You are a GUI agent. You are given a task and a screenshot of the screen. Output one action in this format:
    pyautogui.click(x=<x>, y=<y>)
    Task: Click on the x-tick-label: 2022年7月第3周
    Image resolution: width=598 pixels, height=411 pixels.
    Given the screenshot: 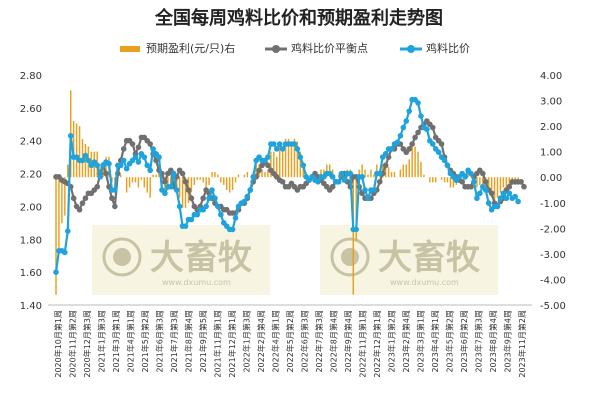 What is the action you would take?
    pyautogui.click(x=319, y=341)
    